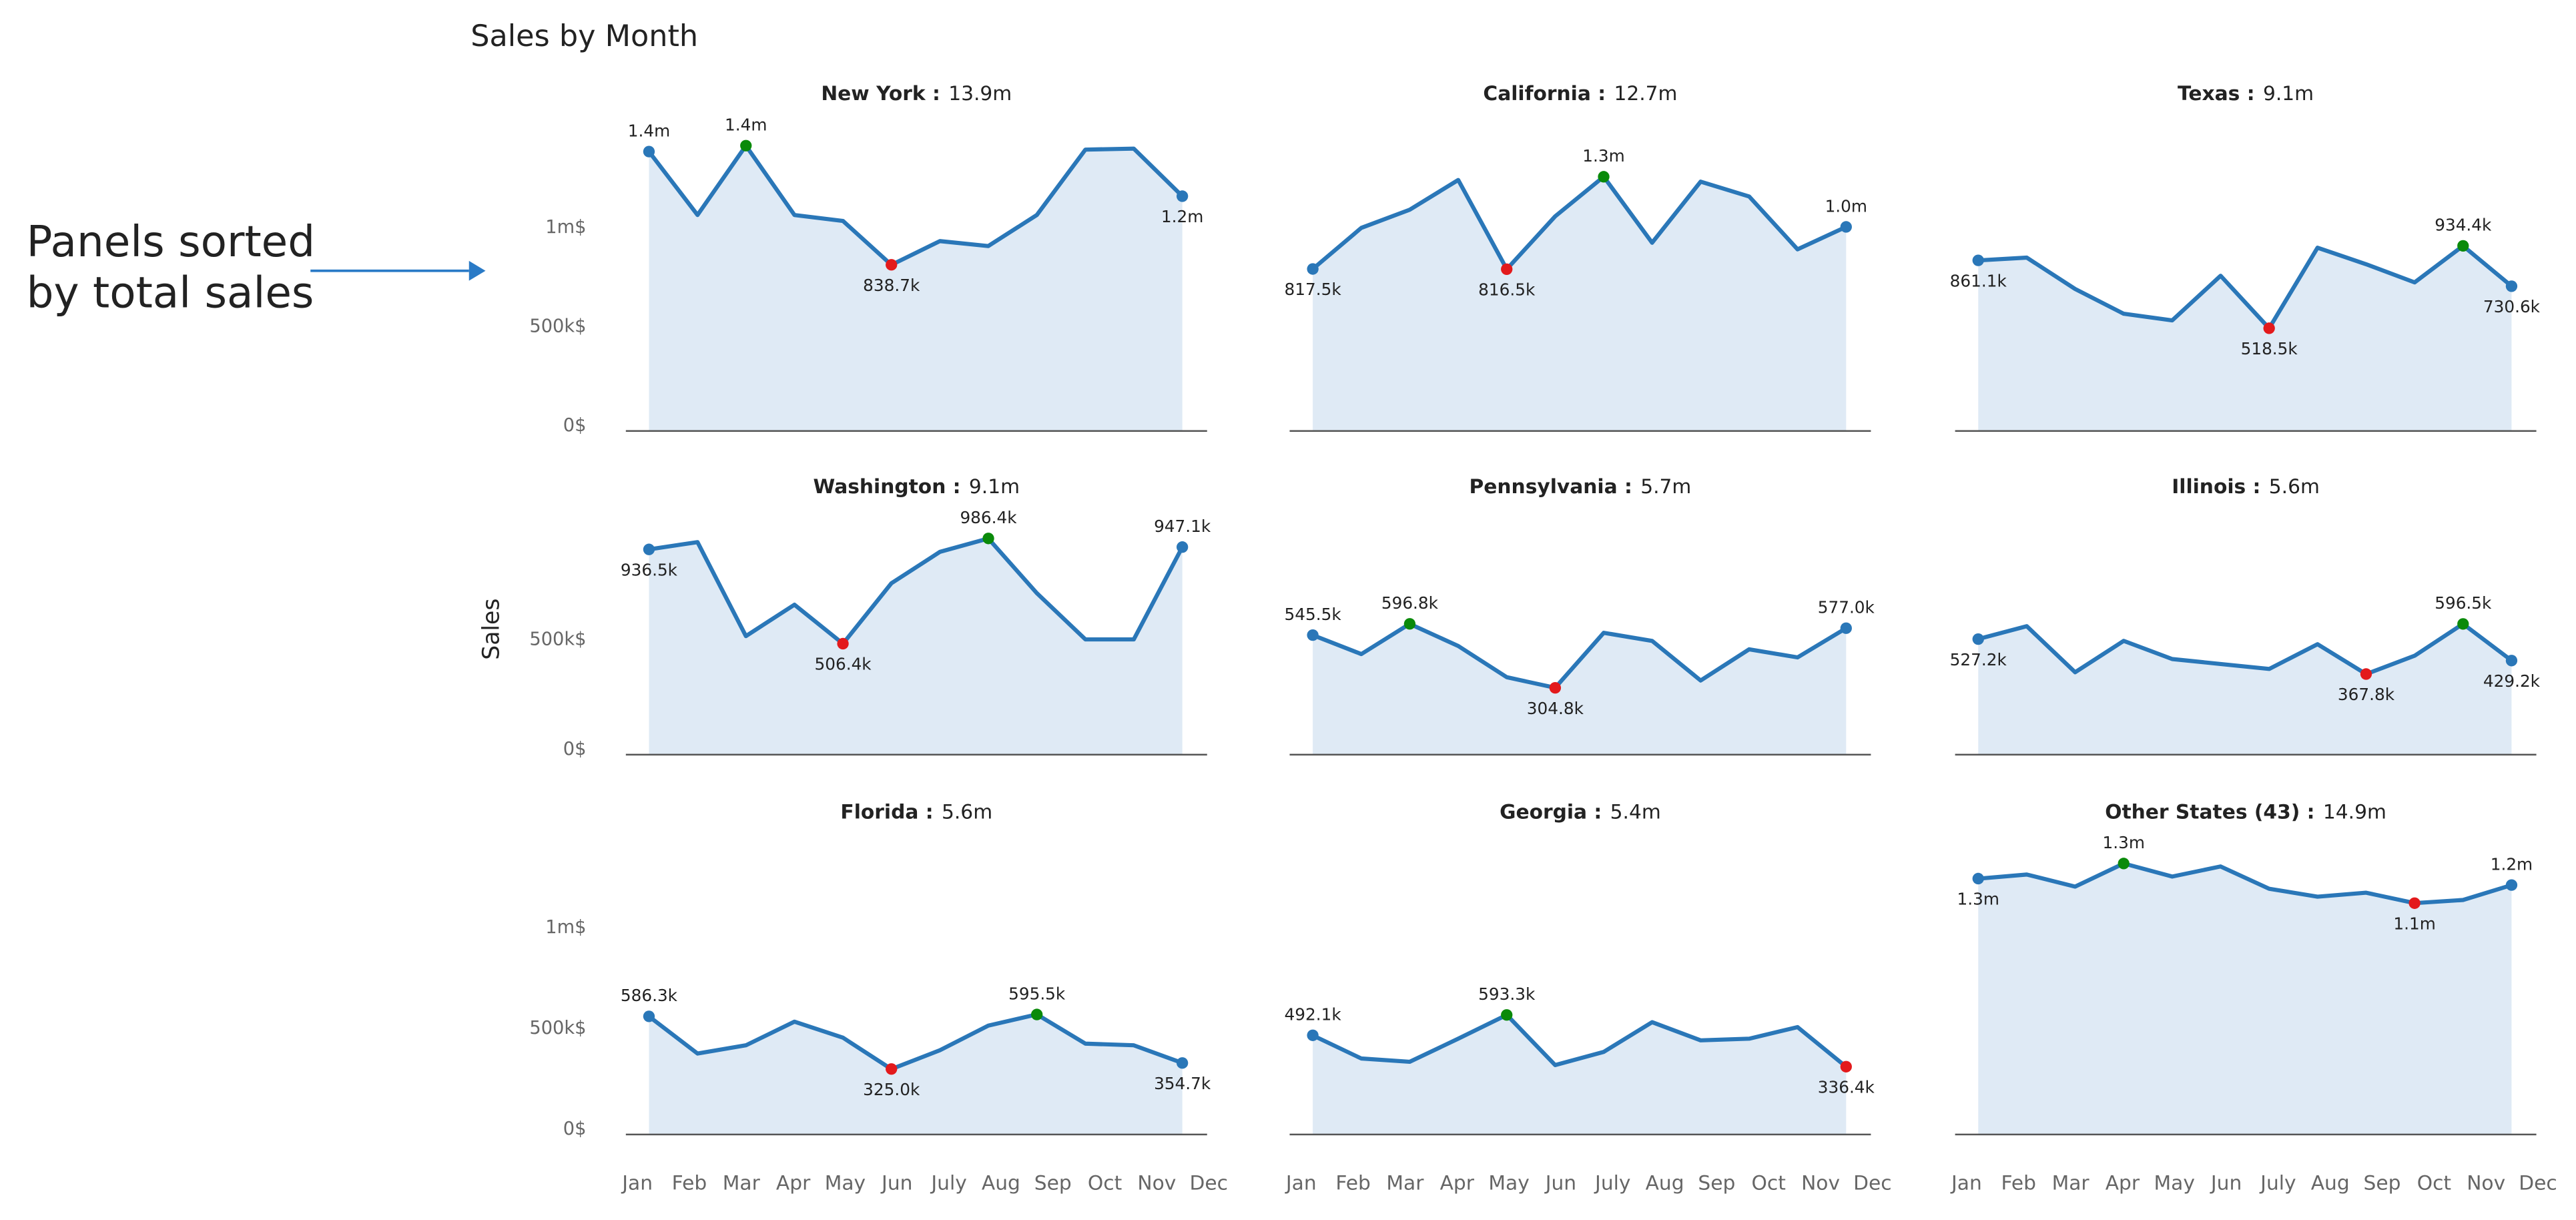 This screenshot has width=2576, height=1220. Describe the element at coordinates (170, 293) in the screenshot. I see `annotation: by total sales` at that location.